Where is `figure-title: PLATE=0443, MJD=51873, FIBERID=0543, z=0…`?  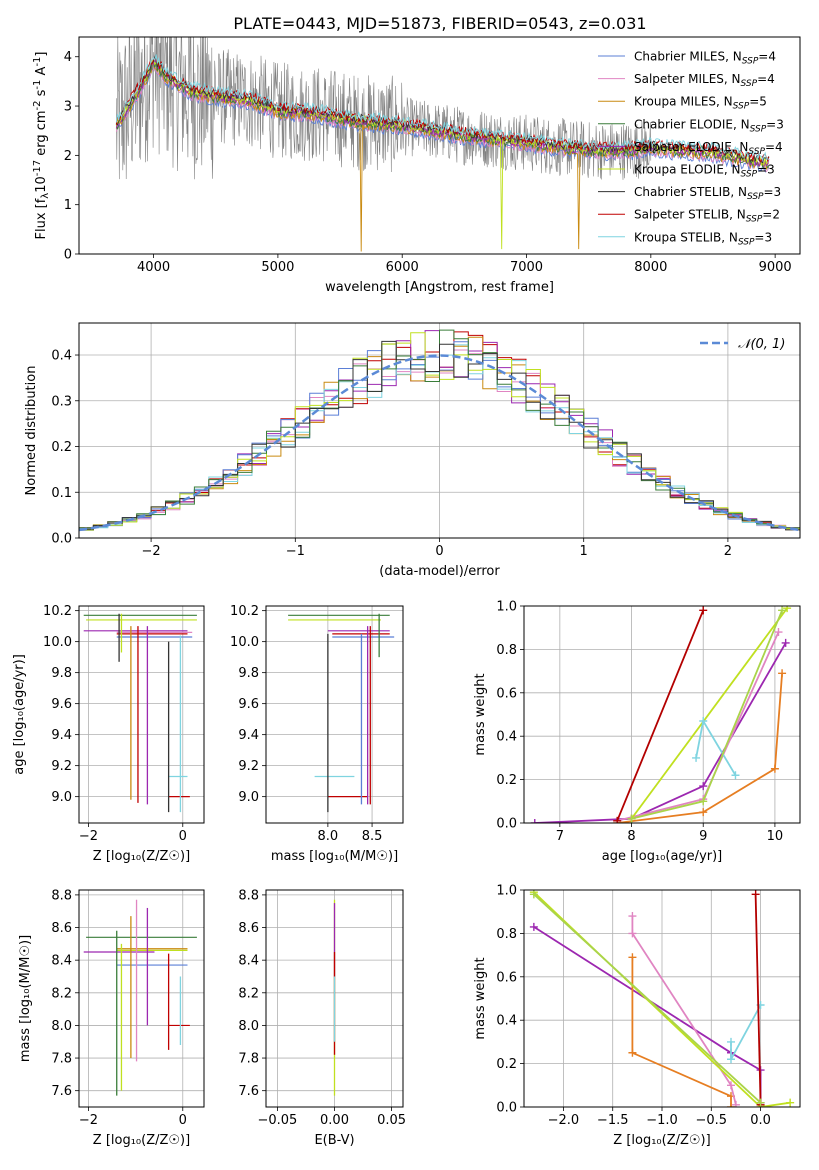
figure-title: PLATE=0443, MJD=51873, FIBERID=0543, z=0… is located at coordinates (439, 23).